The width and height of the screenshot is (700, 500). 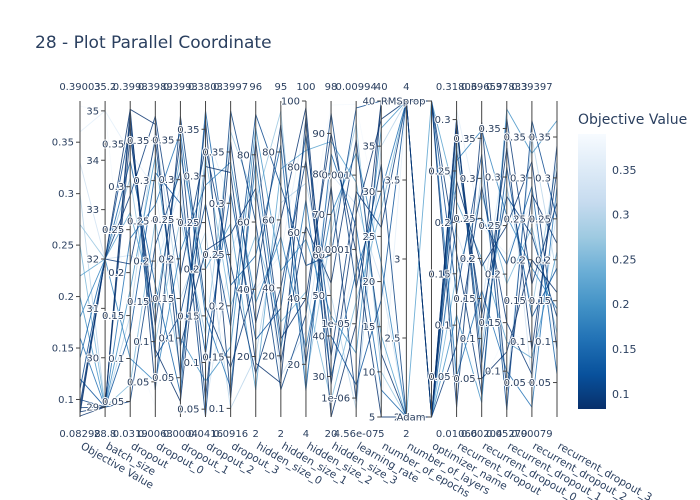 I want to click on axis-range-max: 35.2, so click(x=105, y=87).